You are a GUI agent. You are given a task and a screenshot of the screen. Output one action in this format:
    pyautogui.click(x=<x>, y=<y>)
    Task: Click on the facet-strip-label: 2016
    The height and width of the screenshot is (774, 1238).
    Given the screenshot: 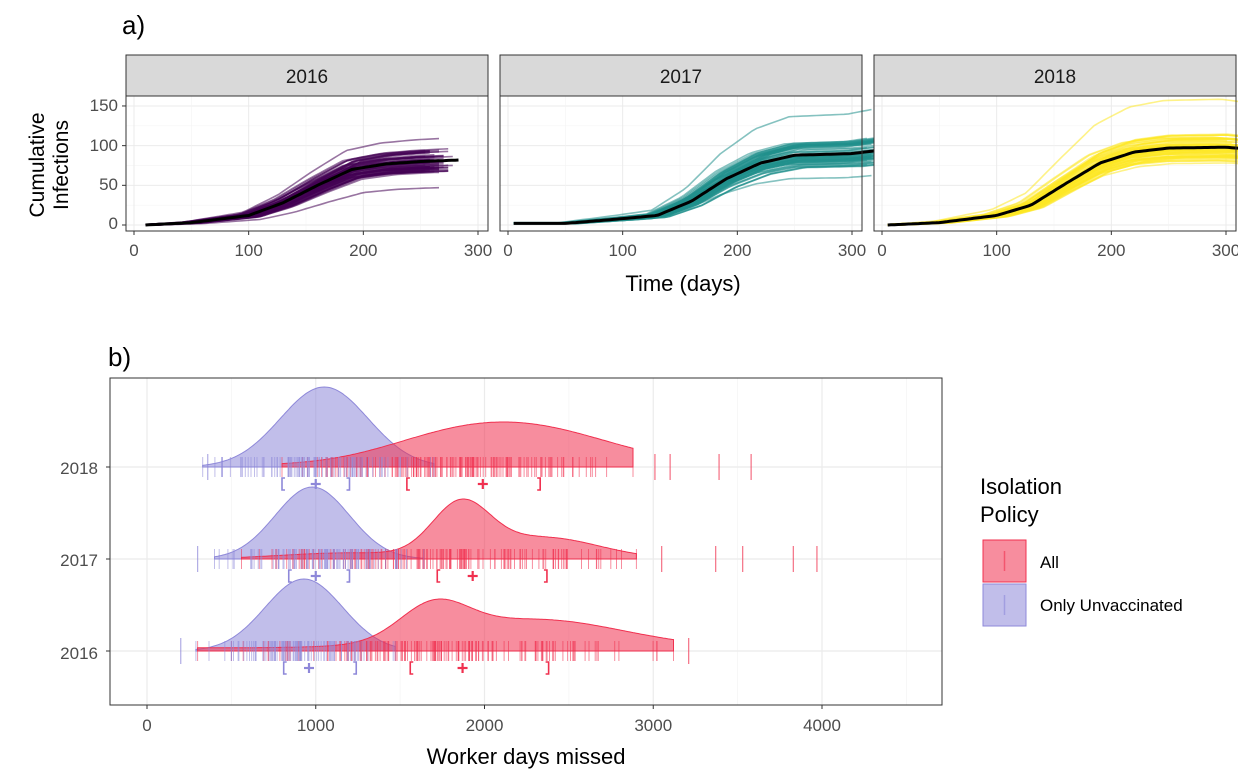 What is the action you would take?
    pyautogui.click(x=307, y=77)
    